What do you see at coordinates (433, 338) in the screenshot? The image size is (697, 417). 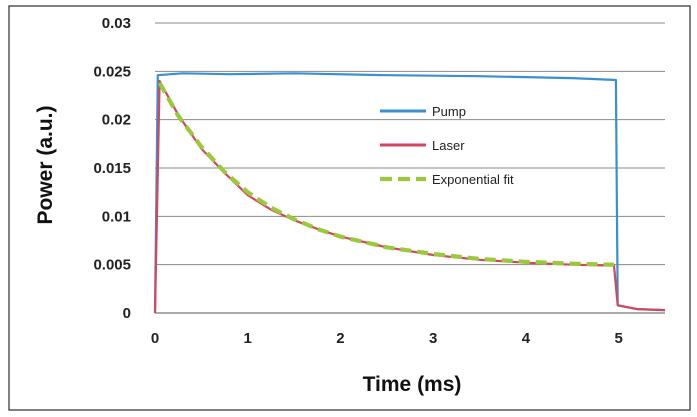 I see `x-tick-label: 3` at bounding box center [433, 338].